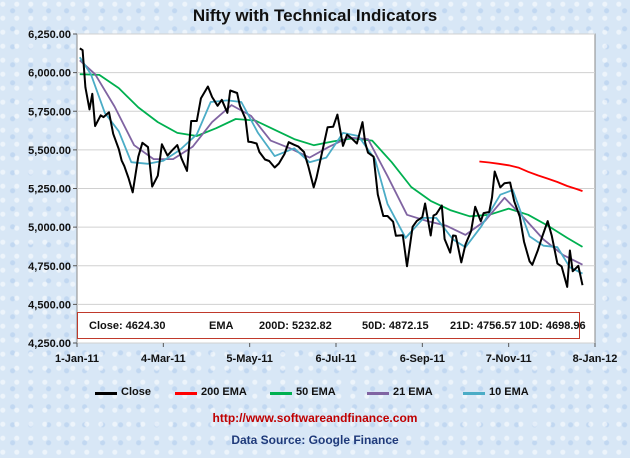  What do you see at coordinates (595, 359) in the screenshot?
I see `x-tick-label: 8-Jan-12` at bounding box center [595, 359].